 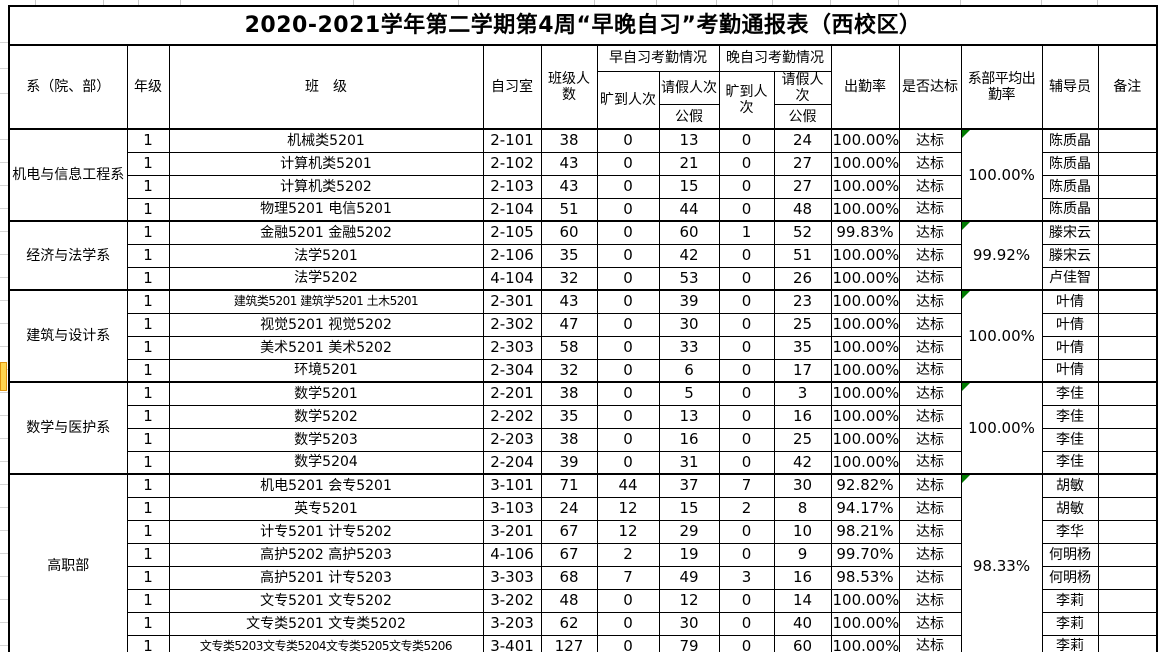 I want to click on attendance-rate-cell: 94.17%, so click(x=865, y=508).